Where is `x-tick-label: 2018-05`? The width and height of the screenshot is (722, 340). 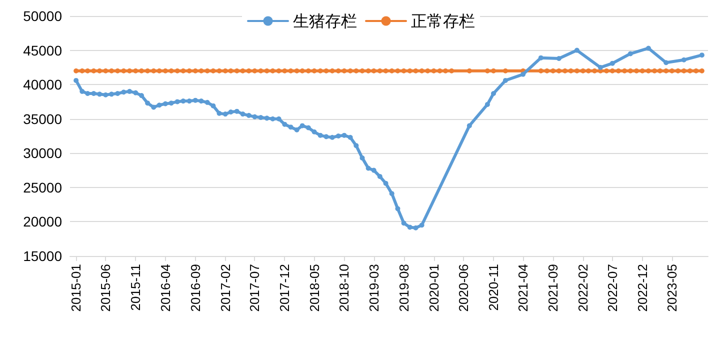 x-tick-label: 2018-05 is located at coordinates (314, 288).